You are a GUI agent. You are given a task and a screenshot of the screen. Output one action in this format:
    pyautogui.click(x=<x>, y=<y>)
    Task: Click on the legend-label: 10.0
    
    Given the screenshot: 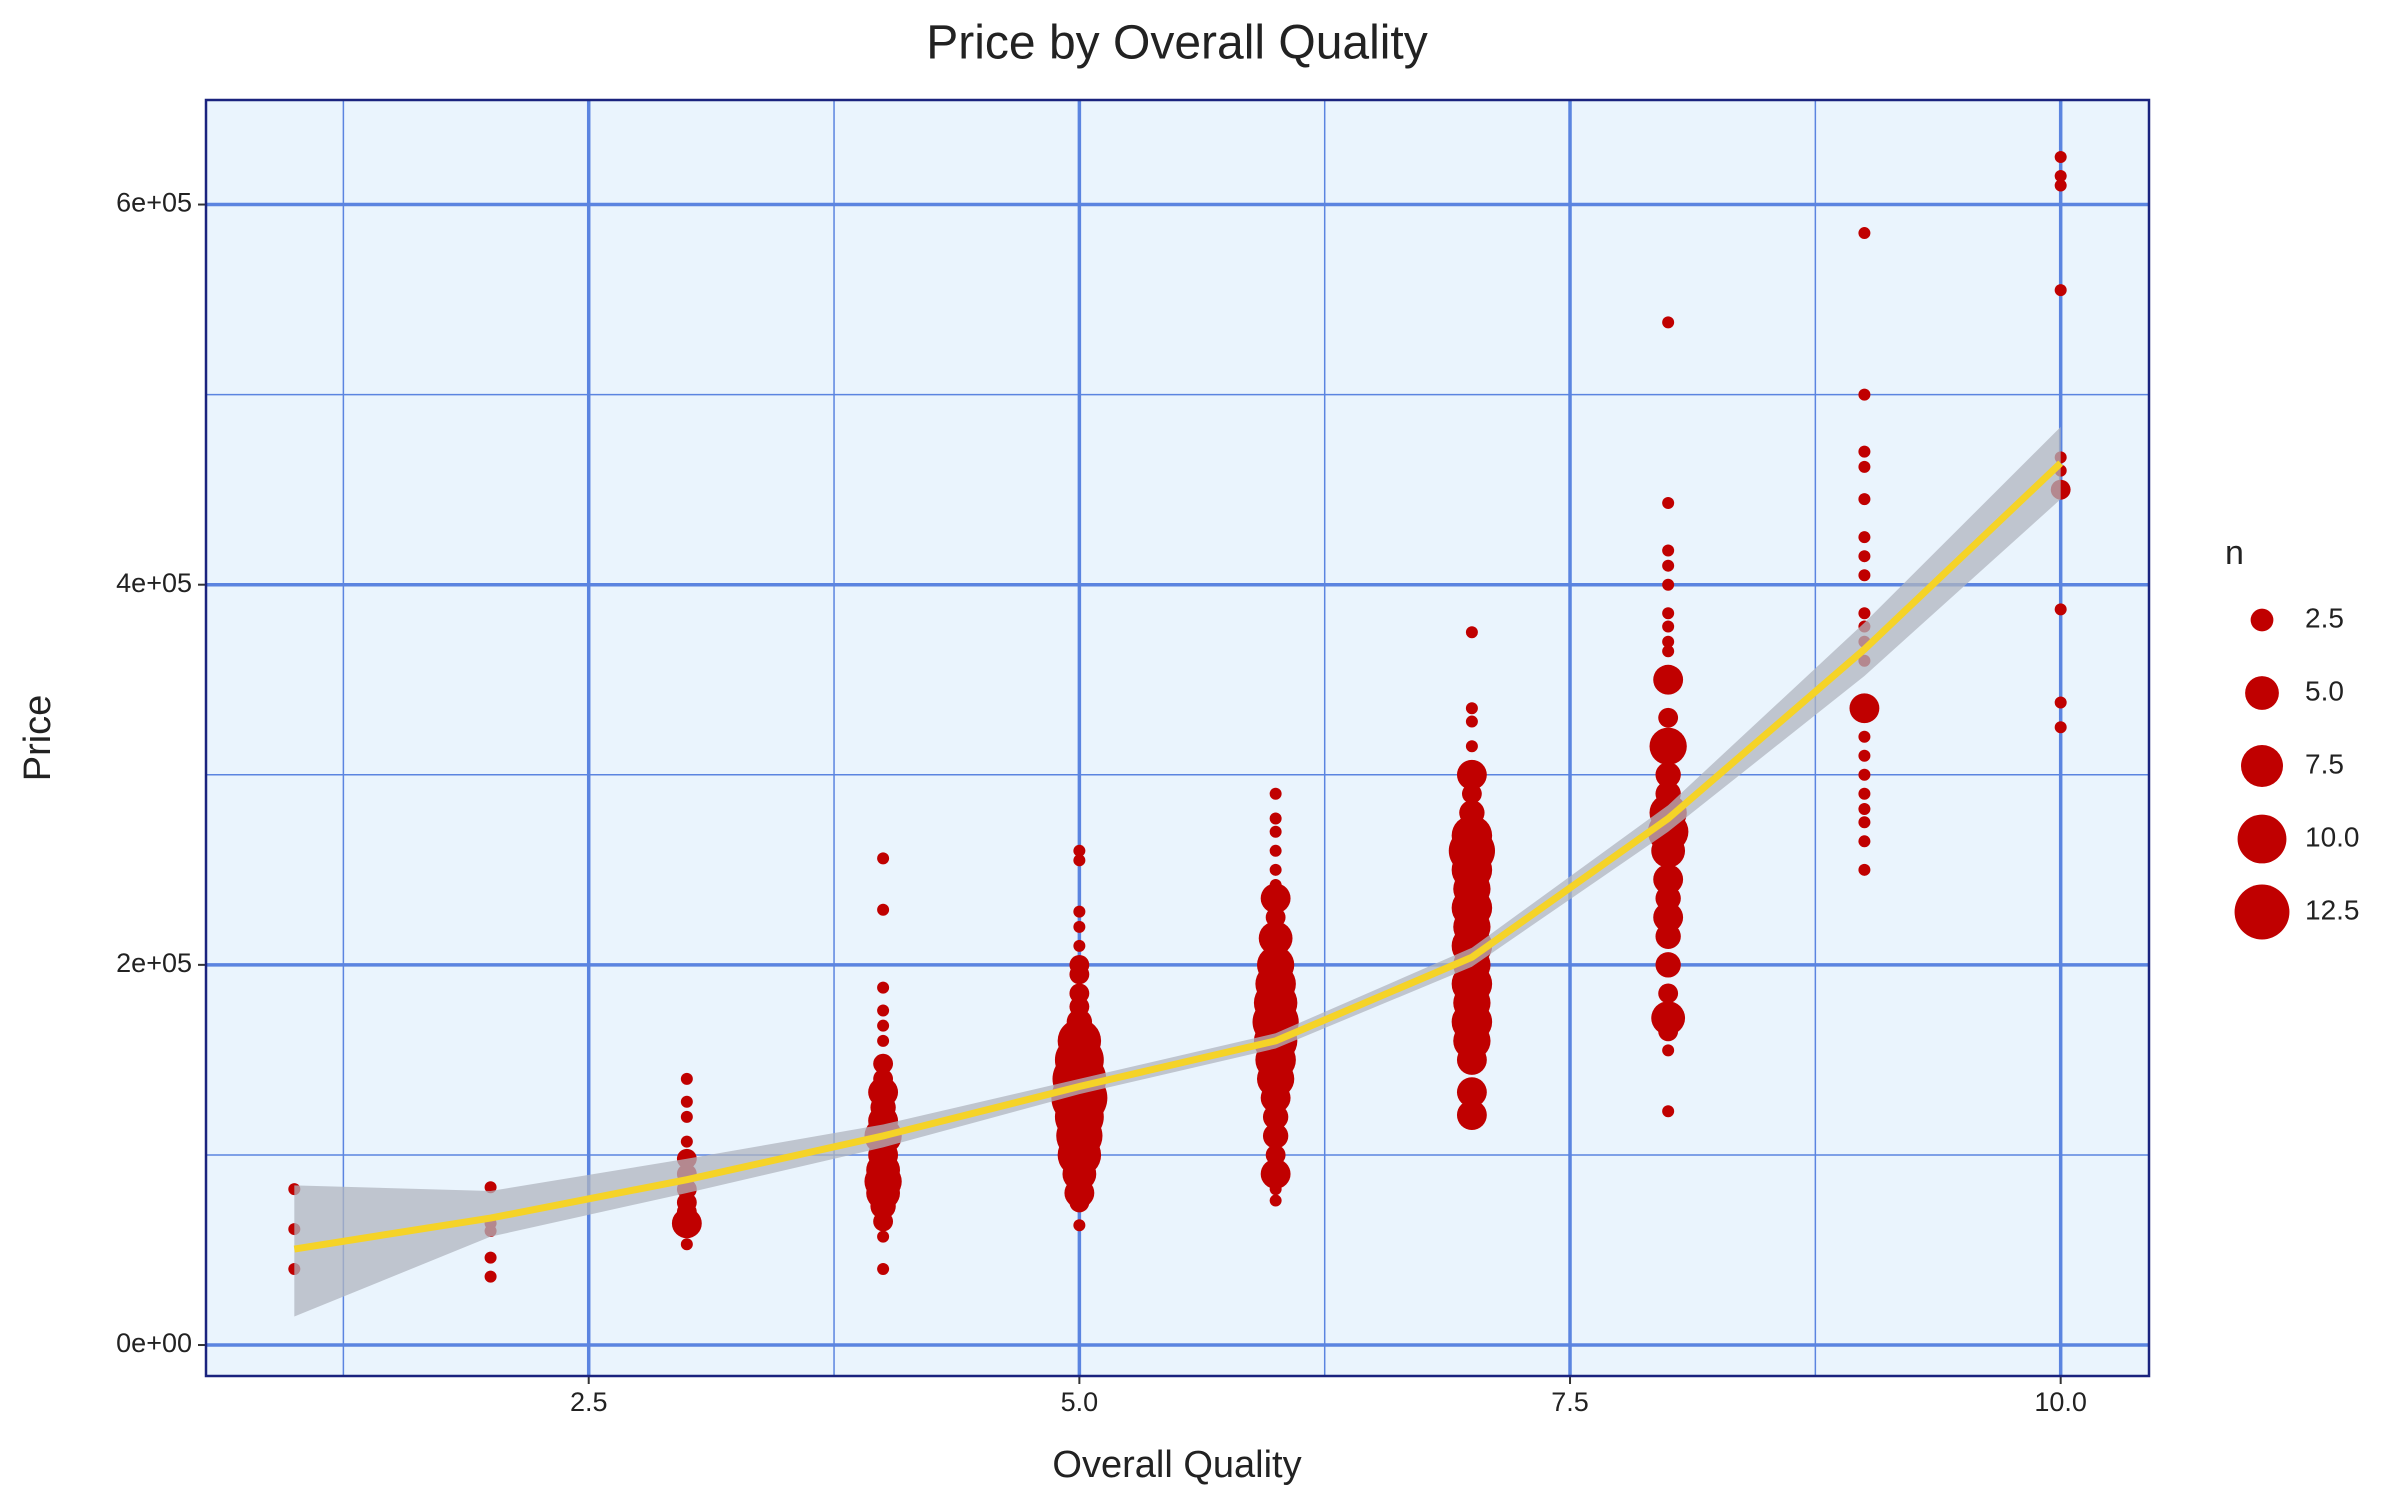 What is the action you would take?
    pyautogui.click(x=2332, y=836)
    